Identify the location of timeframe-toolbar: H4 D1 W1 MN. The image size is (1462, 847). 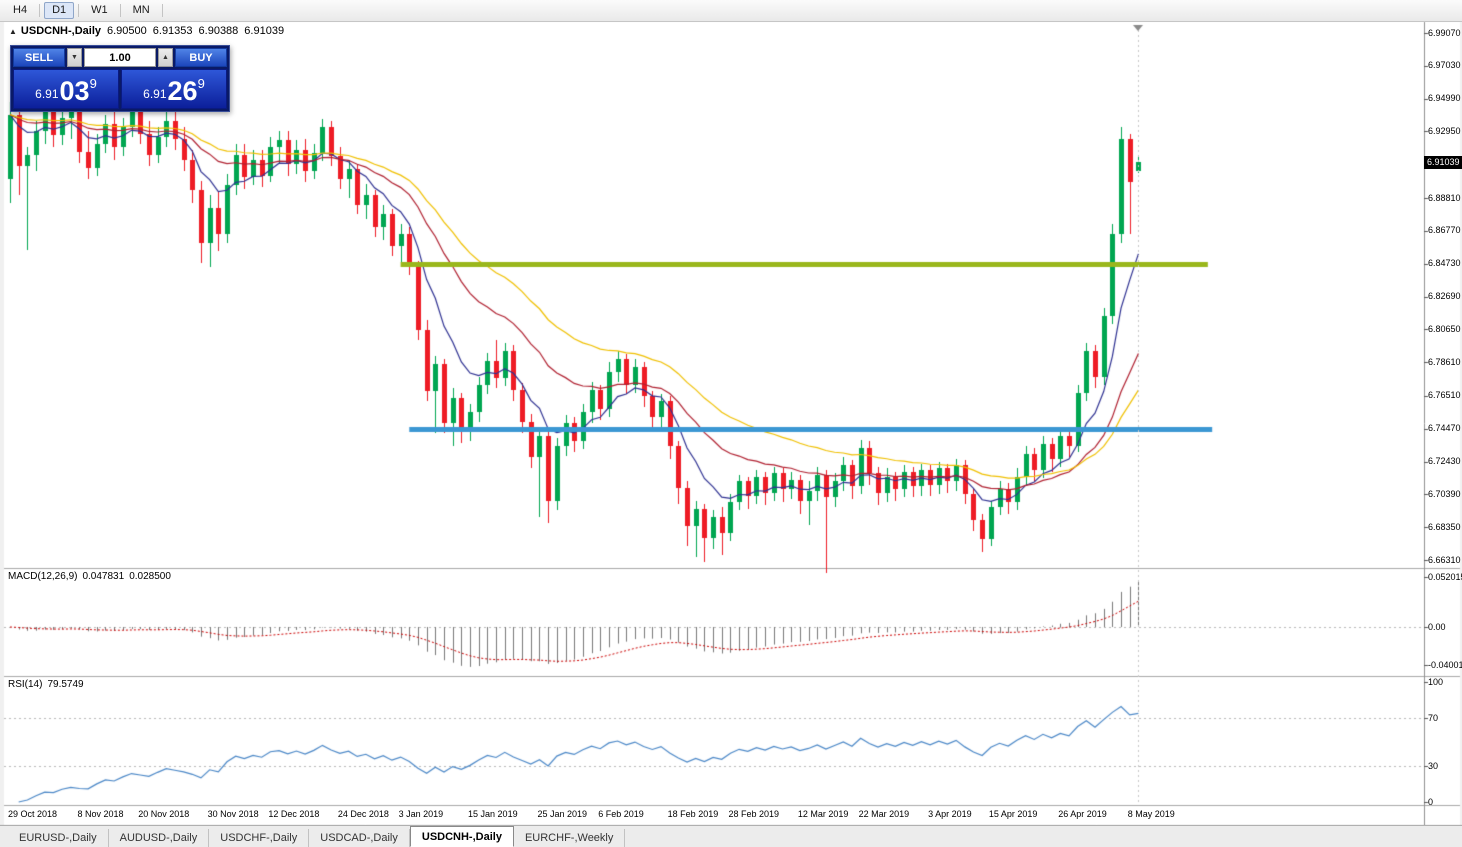
(731, 11).